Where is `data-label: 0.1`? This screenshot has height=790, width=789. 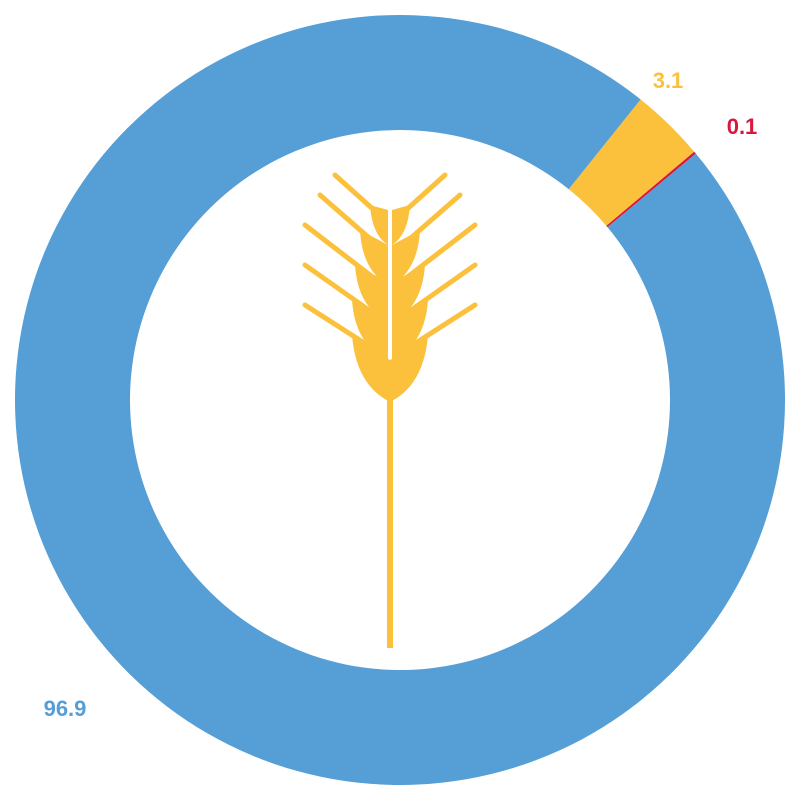
data-label: 0.1 is located at coordinates (742, 126).